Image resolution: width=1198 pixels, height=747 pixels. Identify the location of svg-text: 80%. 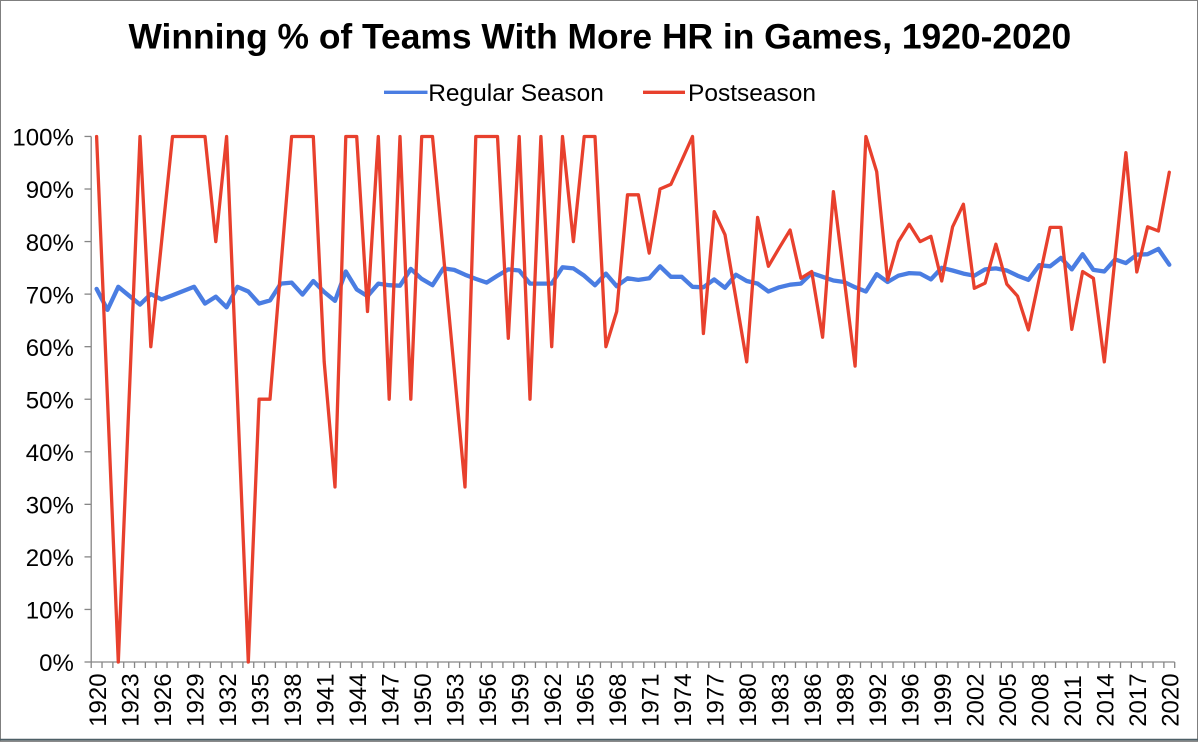
(50, 243).